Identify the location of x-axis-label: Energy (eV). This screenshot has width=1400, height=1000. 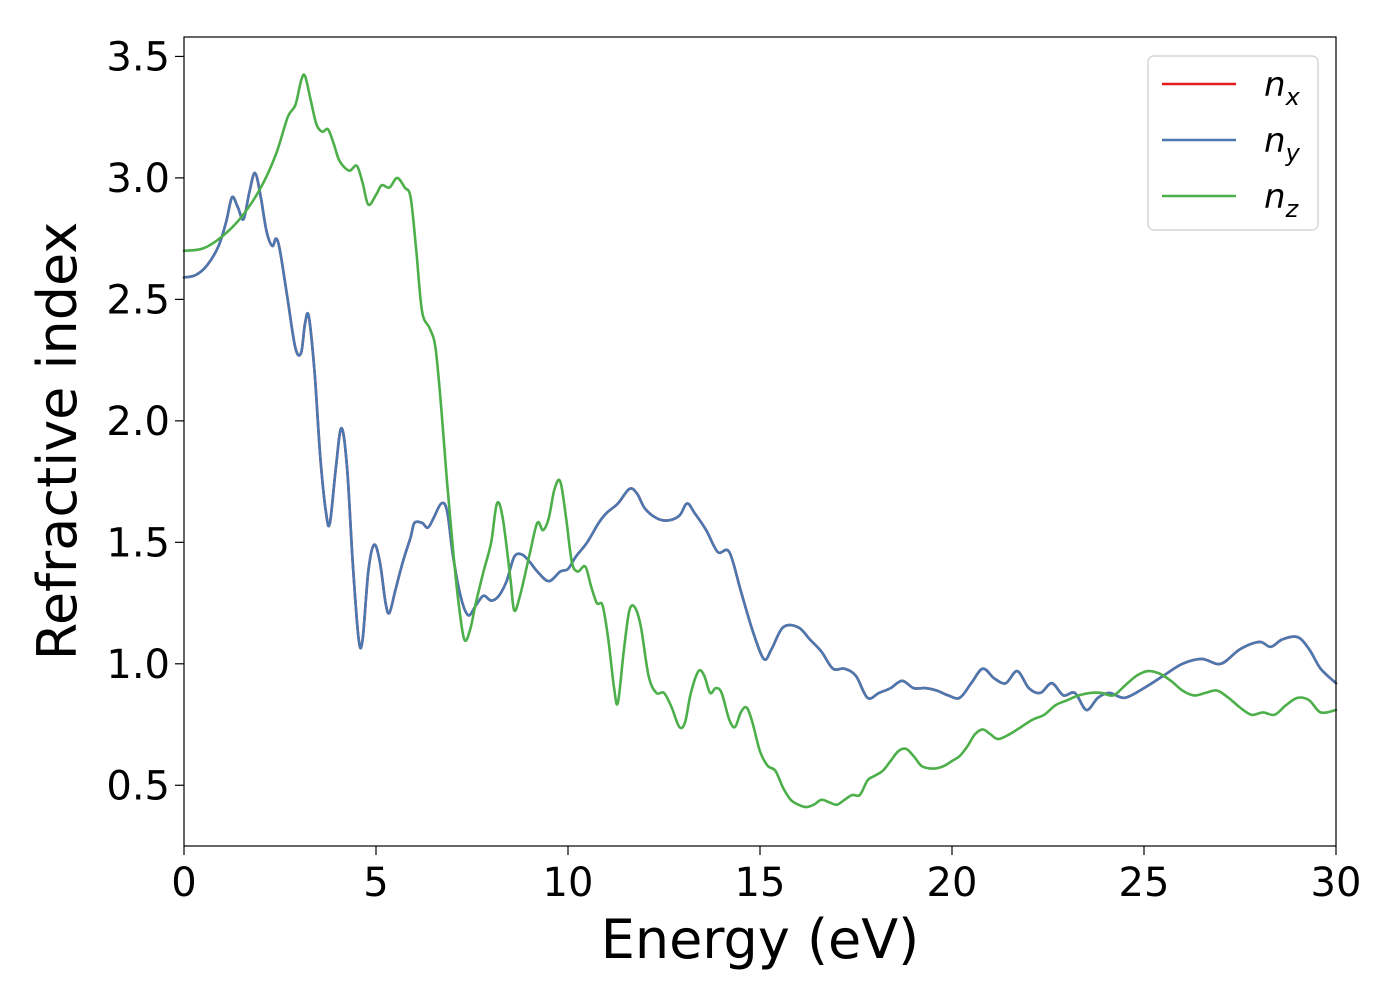
(760, 939).